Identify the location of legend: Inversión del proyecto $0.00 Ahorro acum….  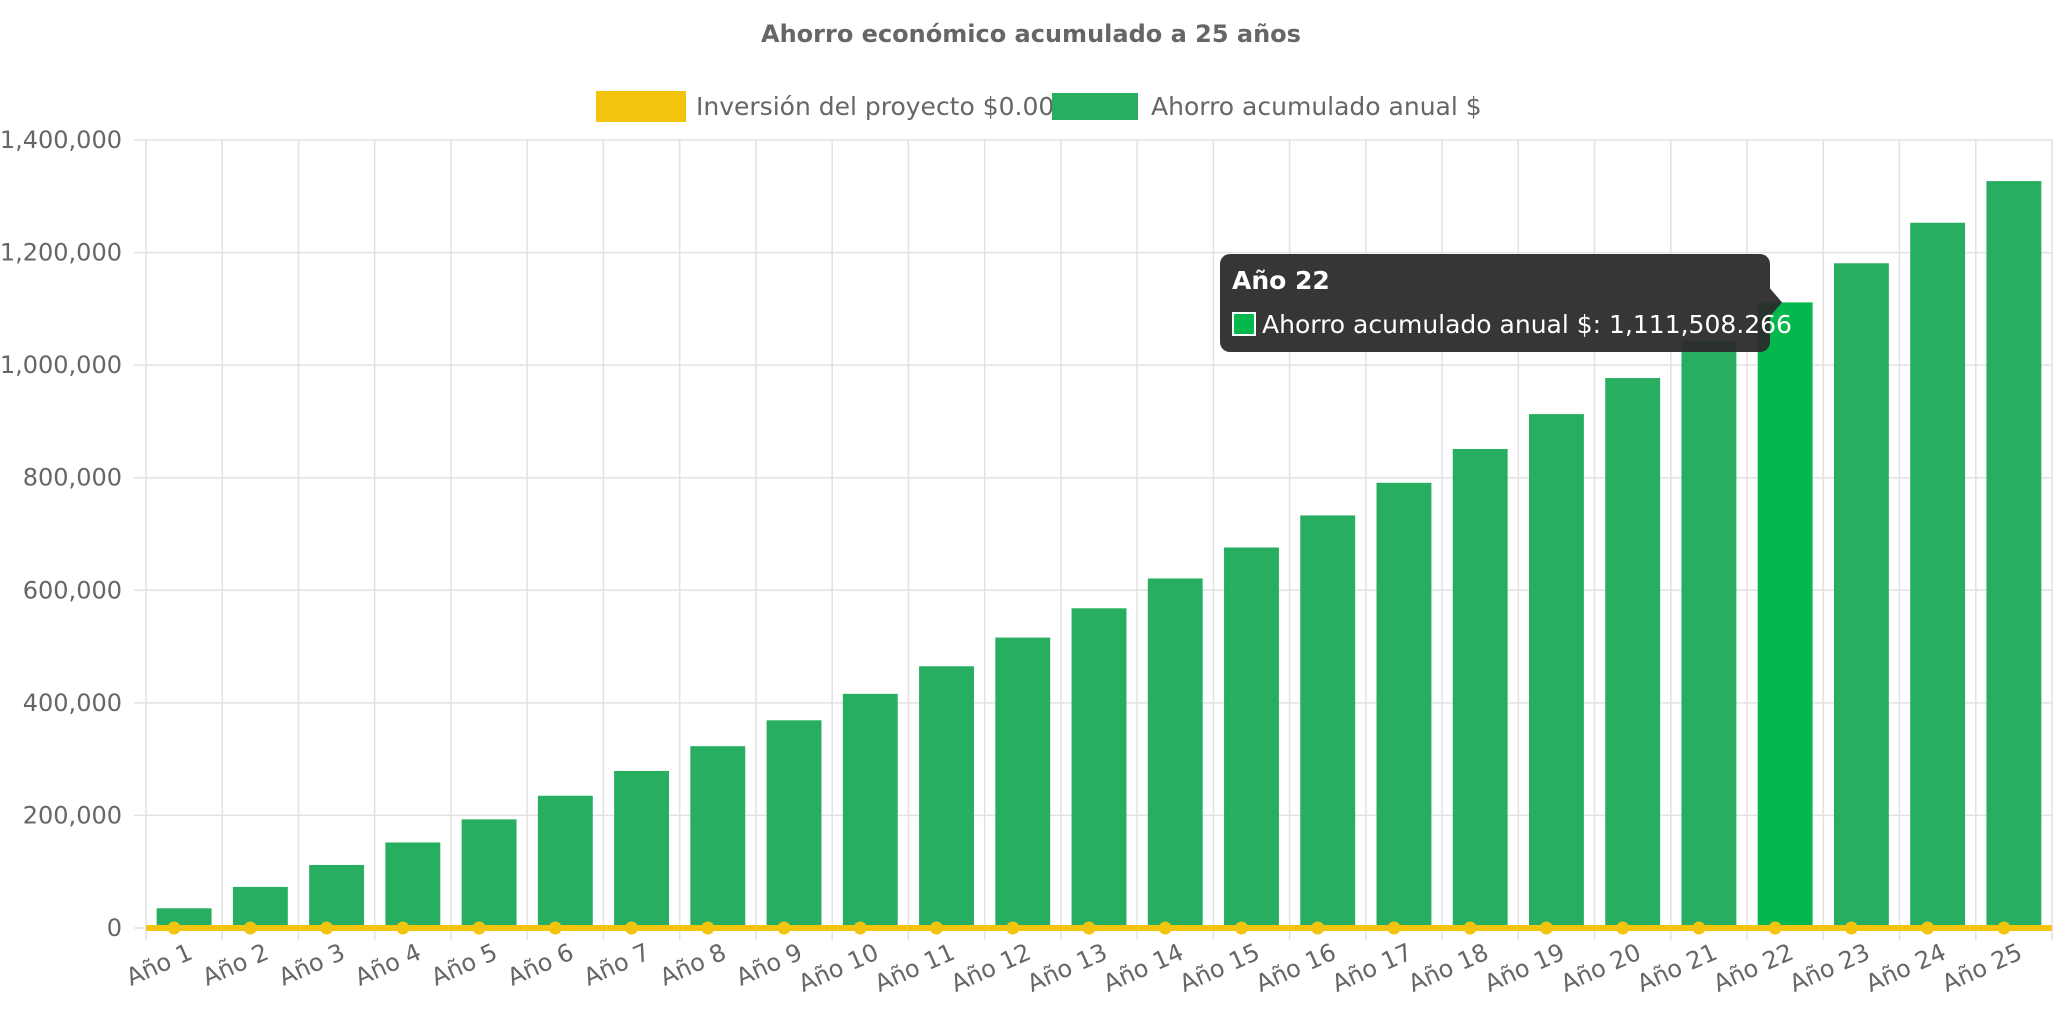
(1039, 106).